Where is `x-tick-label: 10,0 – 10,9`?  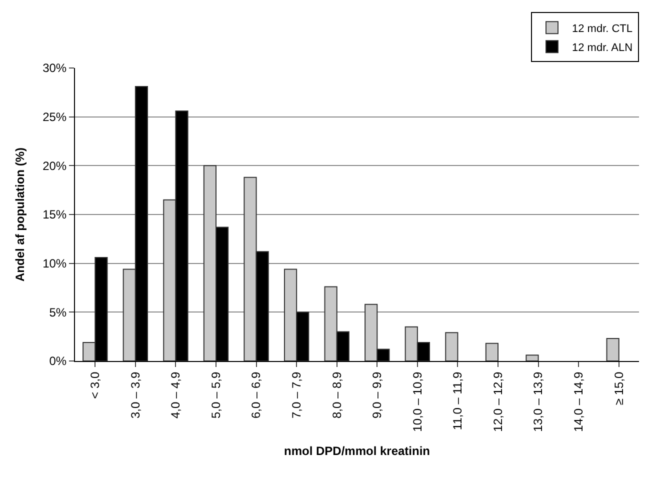 x-tick-label: 10,0 – 10,9 is located at coordinates (417, 401).